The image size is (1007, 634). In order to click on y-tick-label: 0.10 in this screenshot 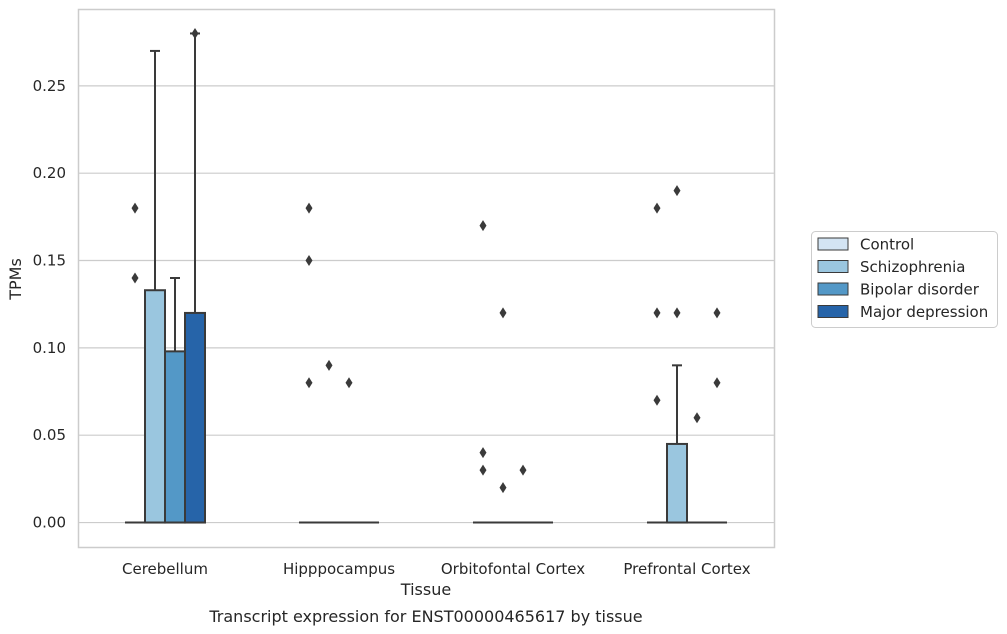, I will do `click(49, 348)`.